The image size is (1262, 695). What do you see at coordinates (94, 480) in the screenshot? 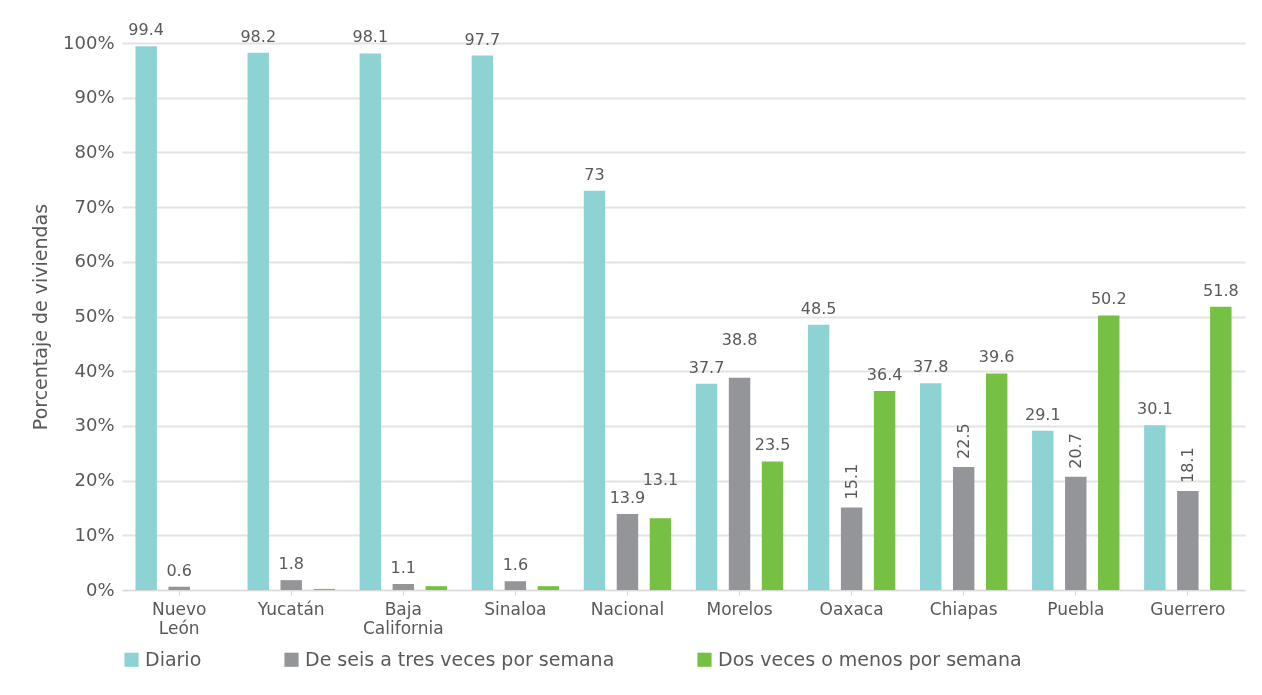
I see `y-tick-label: 20%` at bounding box center [94, 480].